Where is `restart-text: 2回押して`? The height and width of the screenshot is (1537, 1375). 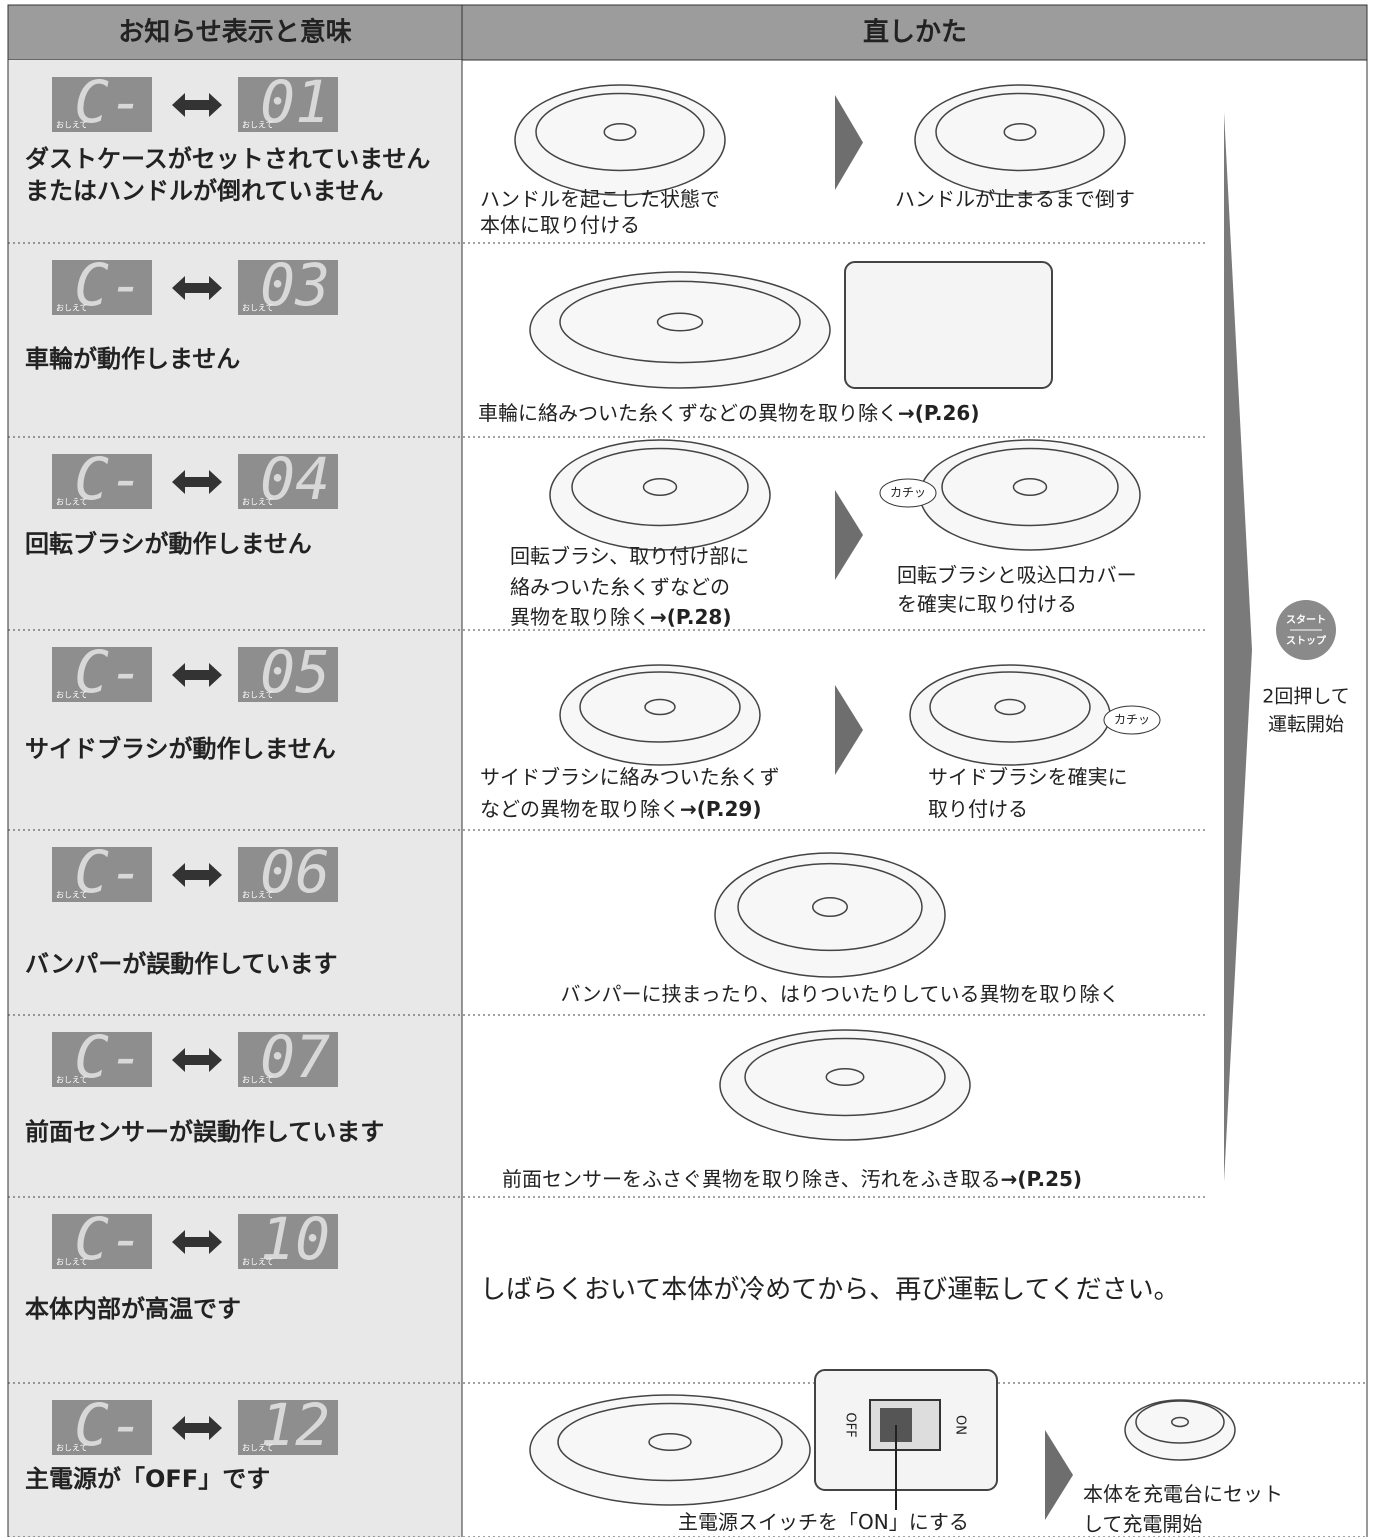
restart-text: 2回押して is located at coordinates (1306, 697).